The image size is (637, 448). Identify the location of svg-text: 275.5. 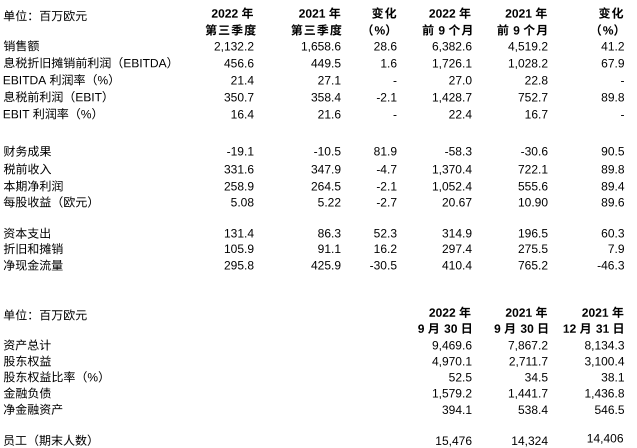
(533, 249).